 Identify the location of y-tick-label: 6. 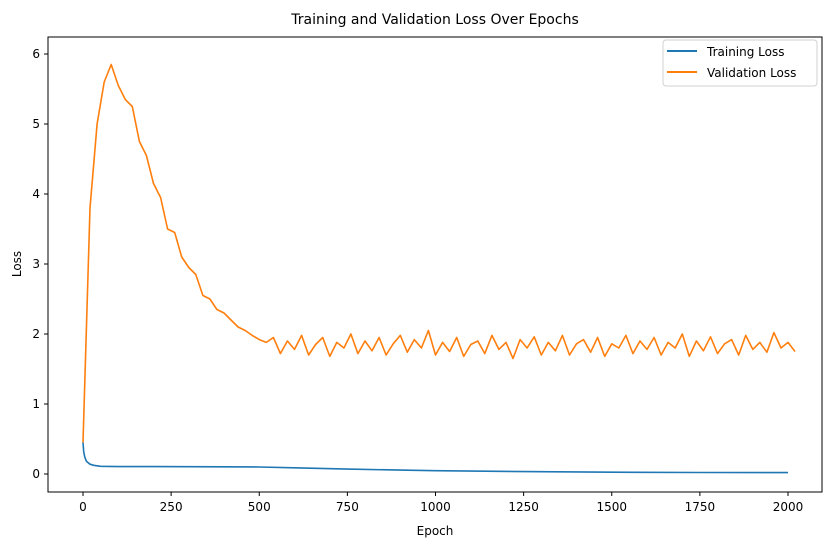
(36, 54).